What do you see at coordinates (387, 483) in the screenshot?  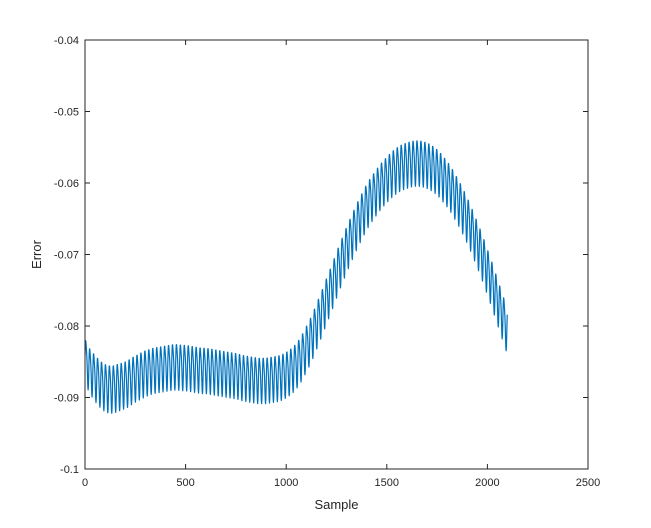 I see `x-tick-label: 1500` at bounding box center [387, 483].